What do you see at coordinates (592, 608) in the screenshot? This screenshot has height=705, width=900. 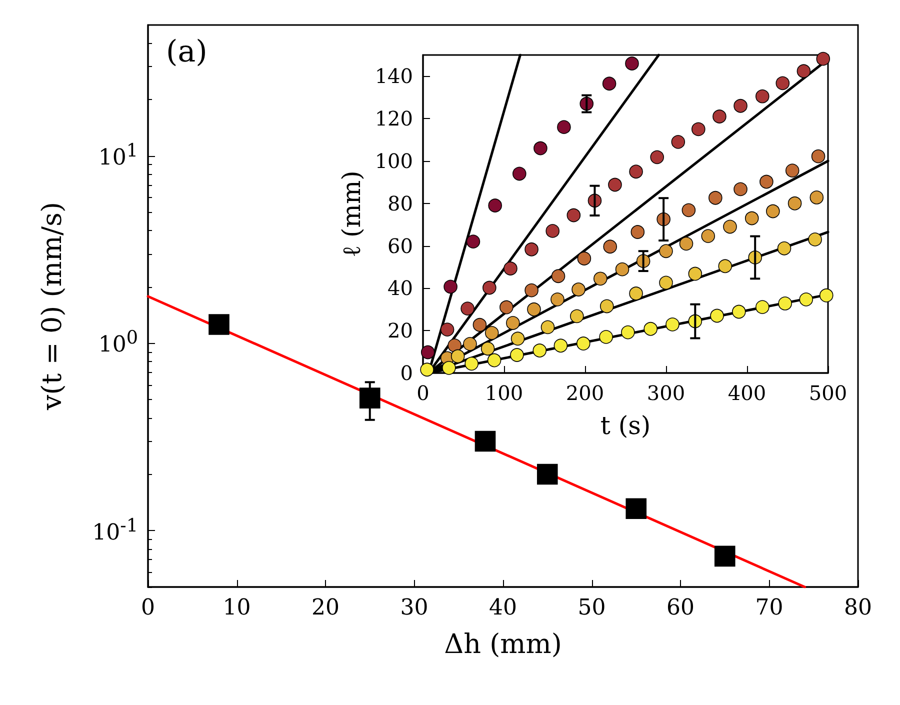 I see `x-tick-label: 50` at bounding box center [592, 608].